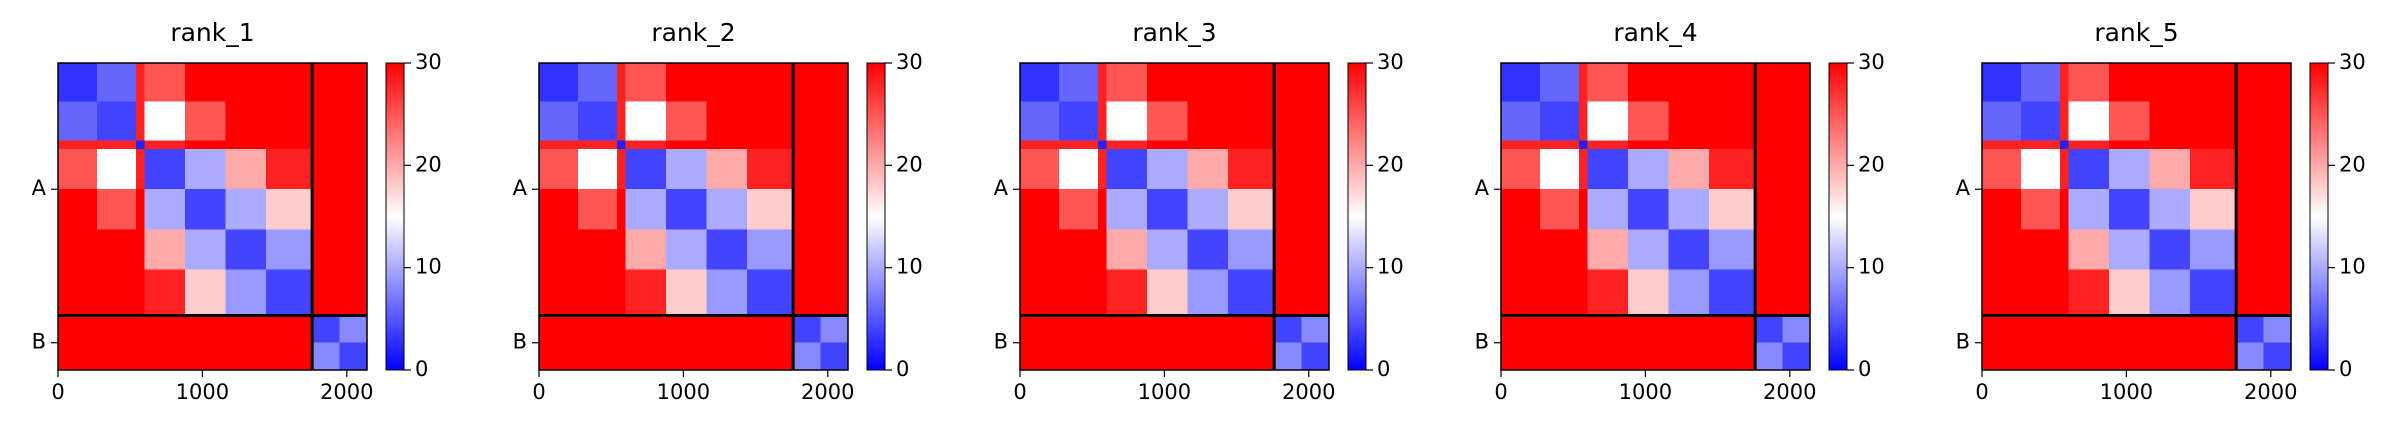 Image resolution: width=2401 pixels, height=438 pixels. What do you see at coordinates (909, 267) in the screenshot?
I see `colorbar-tick-label: 10` at bounding box center [909, 267].